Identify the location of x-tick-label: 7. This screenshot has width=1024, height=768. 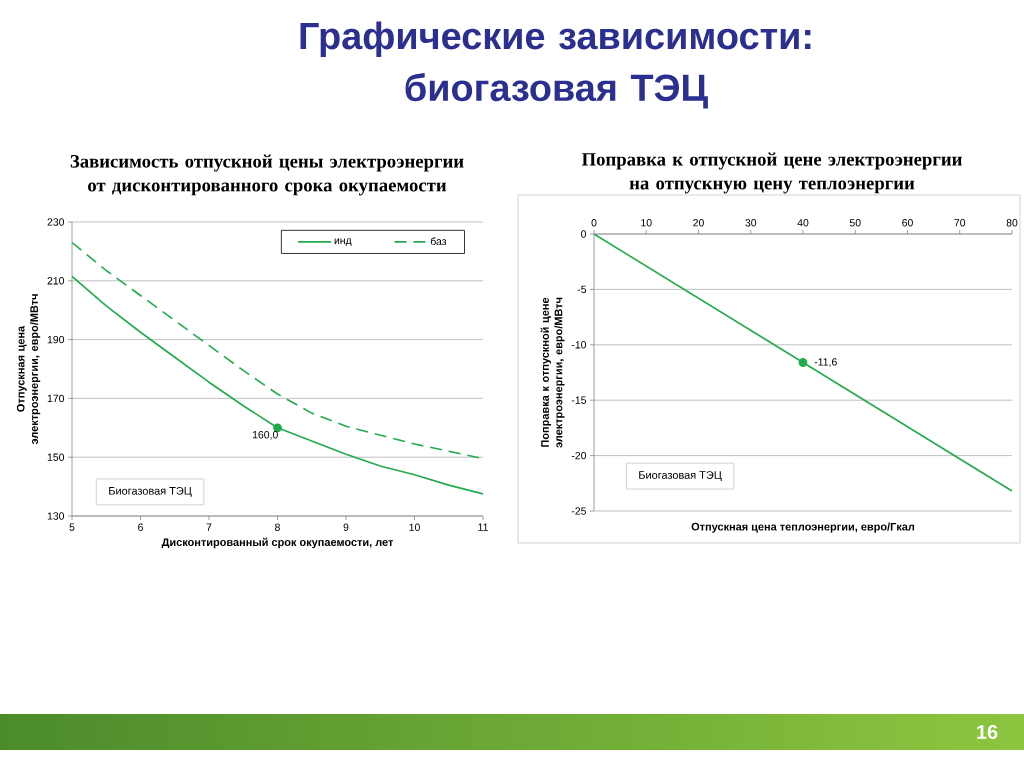
(209, 527).